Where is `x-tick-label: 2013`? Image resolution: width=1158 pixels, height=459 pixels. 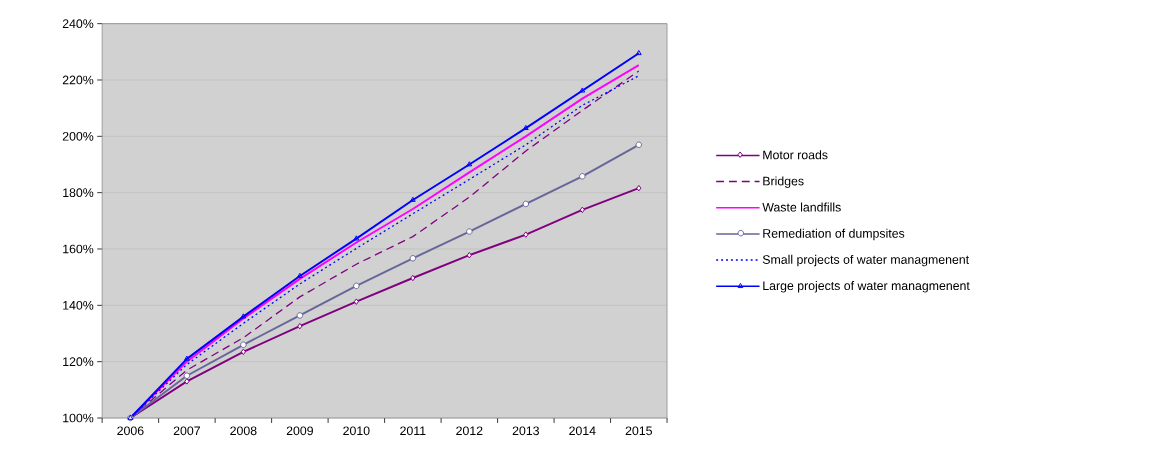
x-tick-label: 2013 is located at coordinates (525, 430).